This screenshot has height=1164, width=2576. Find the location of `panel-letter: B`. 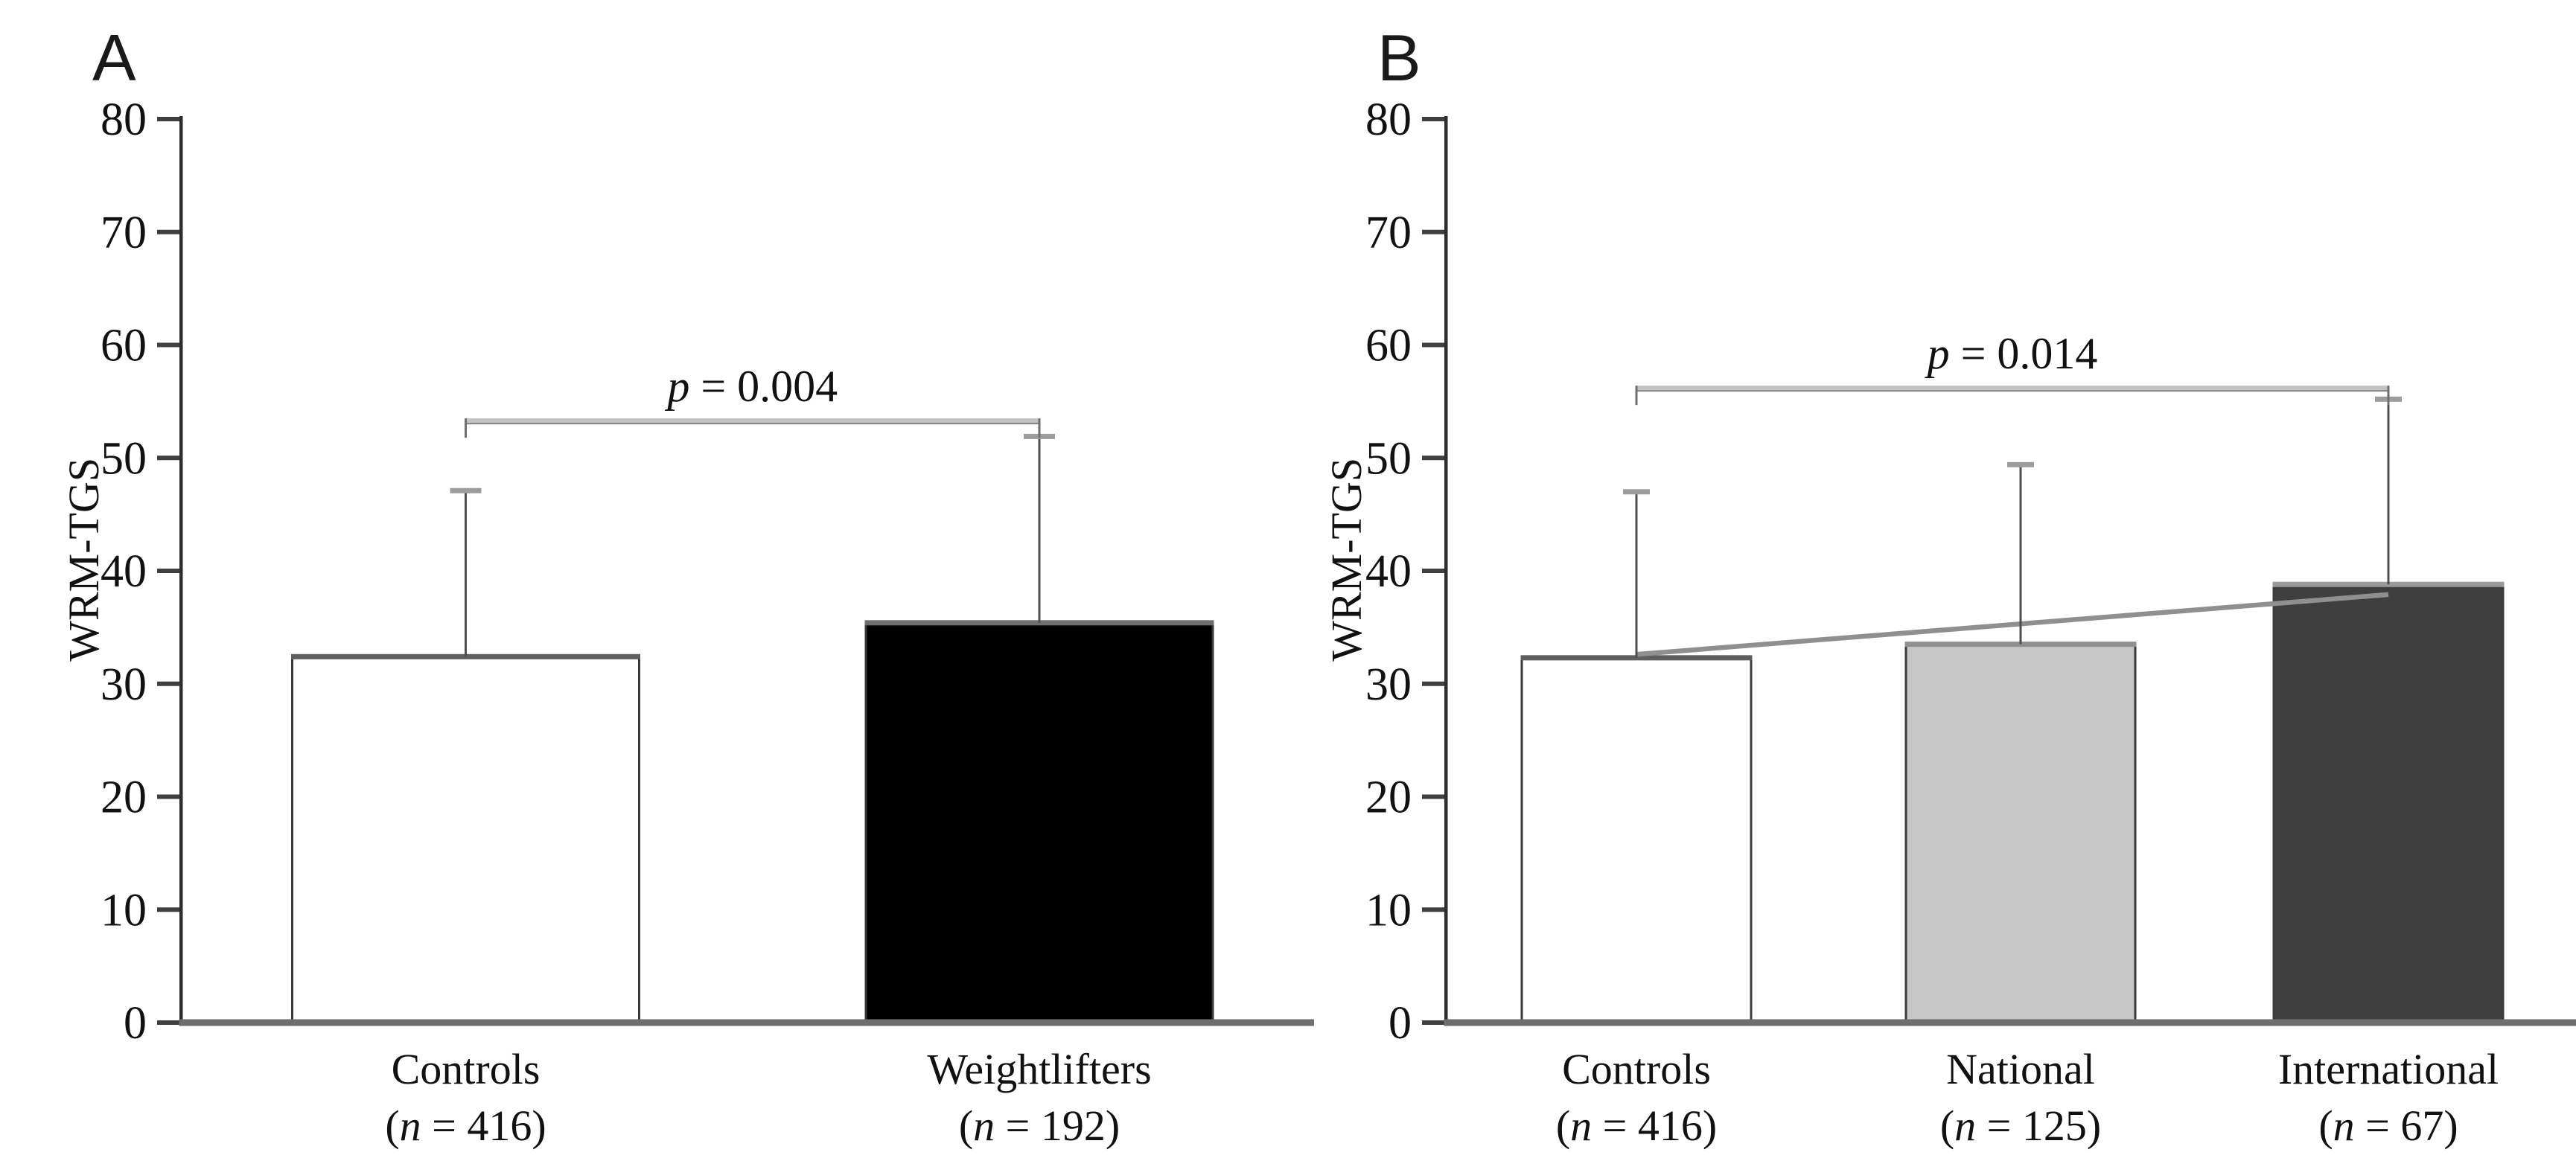

panel-letter: B is located at coordinates (1399, 58).